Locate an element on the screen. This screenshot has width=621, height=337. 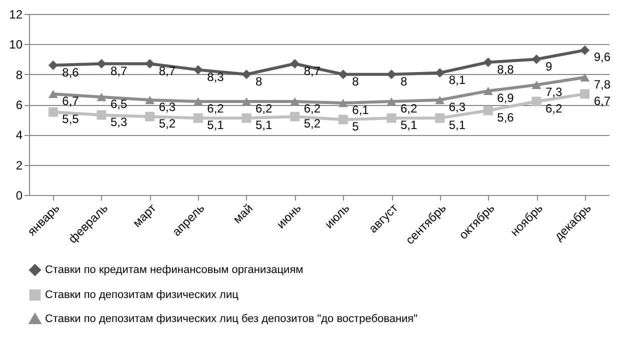
legend-label: Ставки по кредитам нефинансовым организациям is located at coordinates (174, 270).